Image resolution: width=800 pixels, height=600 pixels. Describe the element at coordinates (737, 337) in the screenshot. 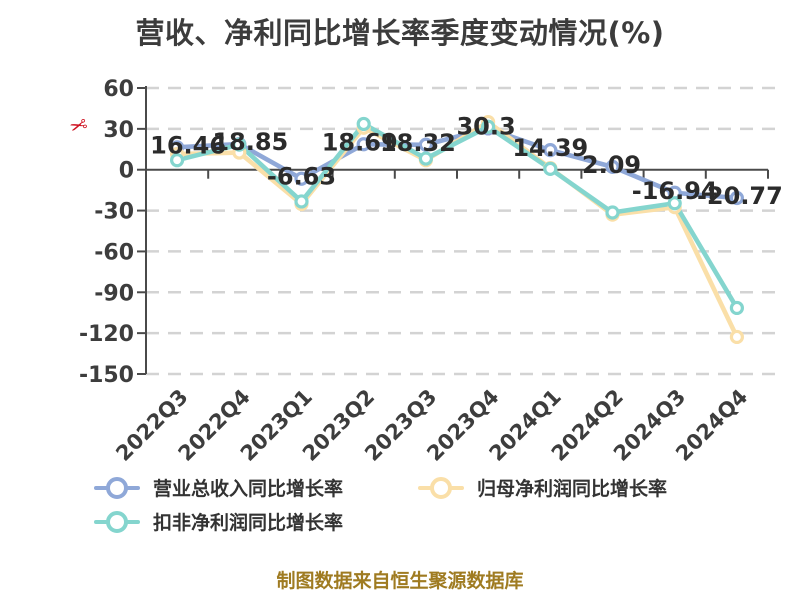

I see `data-point-series1` at that location.